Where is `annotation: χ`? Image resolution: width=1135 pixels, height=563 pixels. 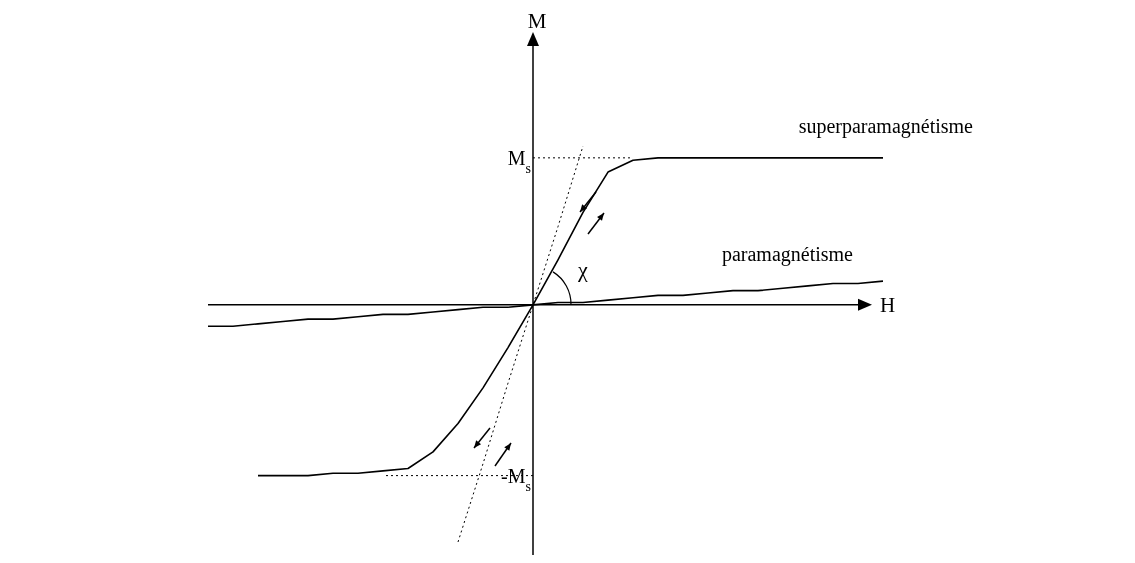 annotation: χ is located at coordinates (582, 269).